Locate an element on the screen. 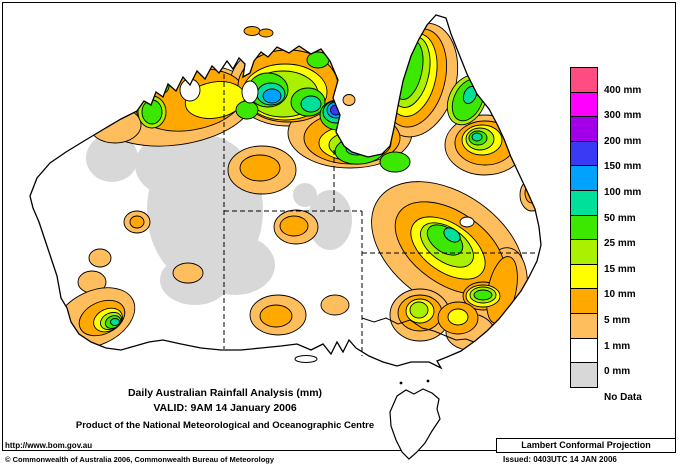 Image resolution: width=680 pixels, height=467 pixels. zero-rain-holes is located at coordinates (327, 153).